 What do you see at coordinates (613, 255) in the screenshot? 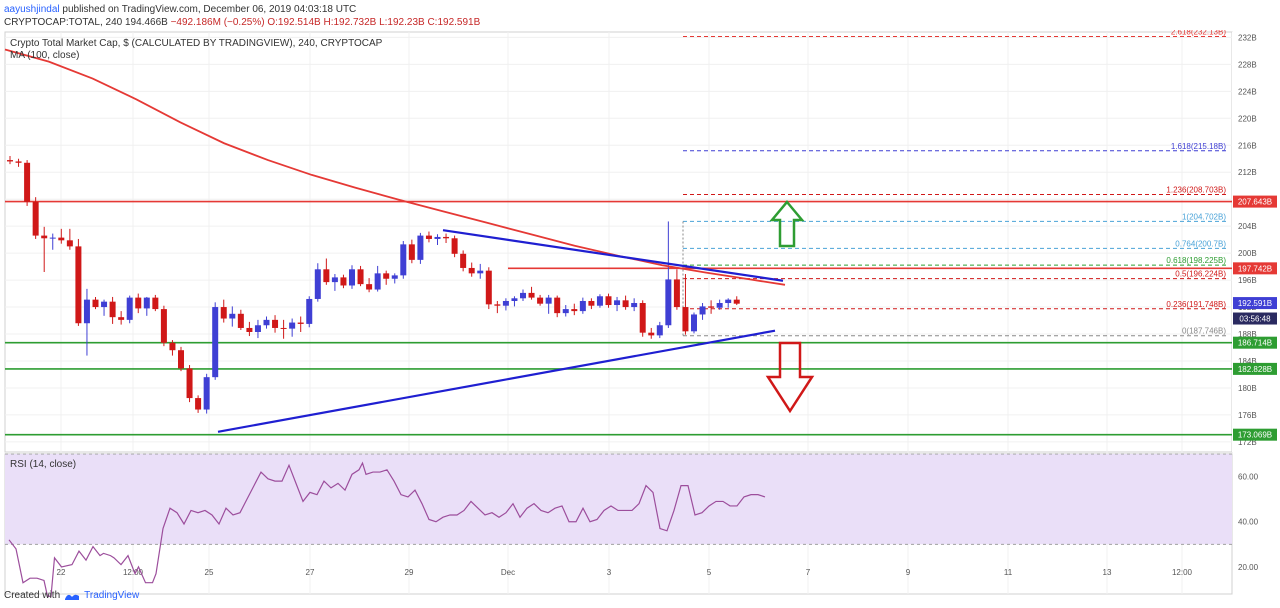
I see `trendline-upper` at bounding box center [613, 255].